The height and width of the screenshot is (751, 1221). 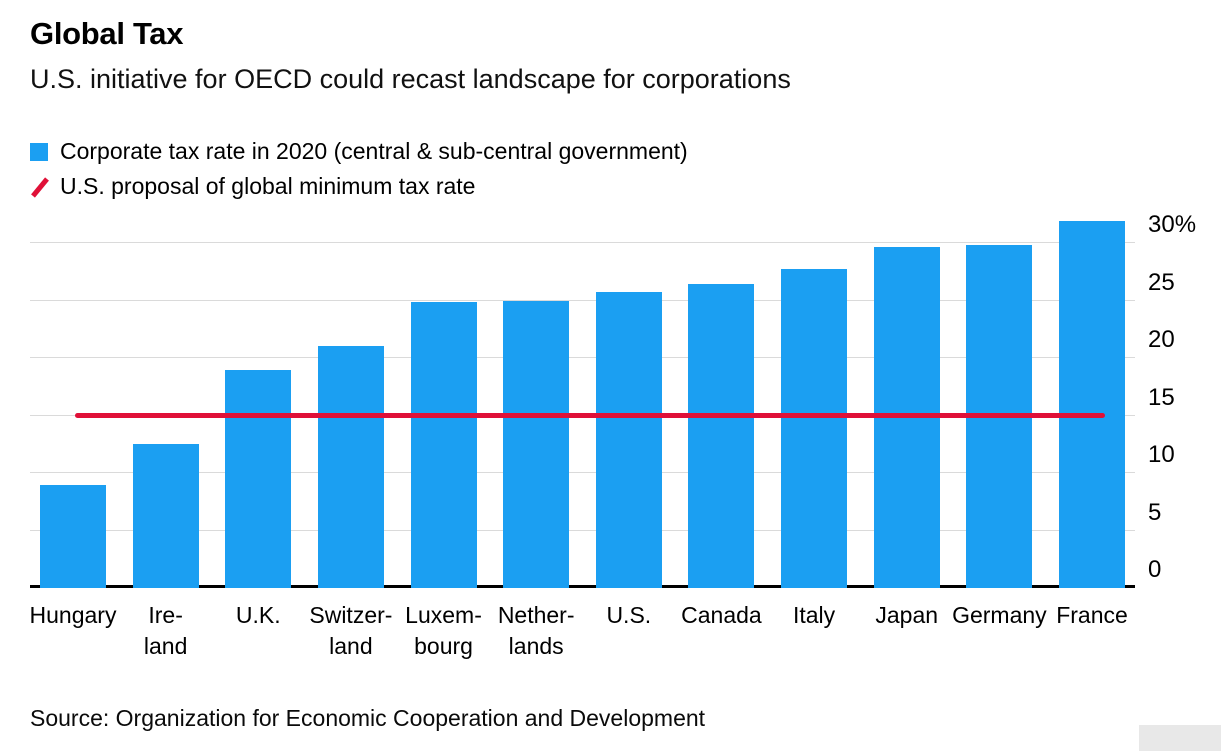 I want to click on x-axis-label: Japan, so click(x=907, y=615).